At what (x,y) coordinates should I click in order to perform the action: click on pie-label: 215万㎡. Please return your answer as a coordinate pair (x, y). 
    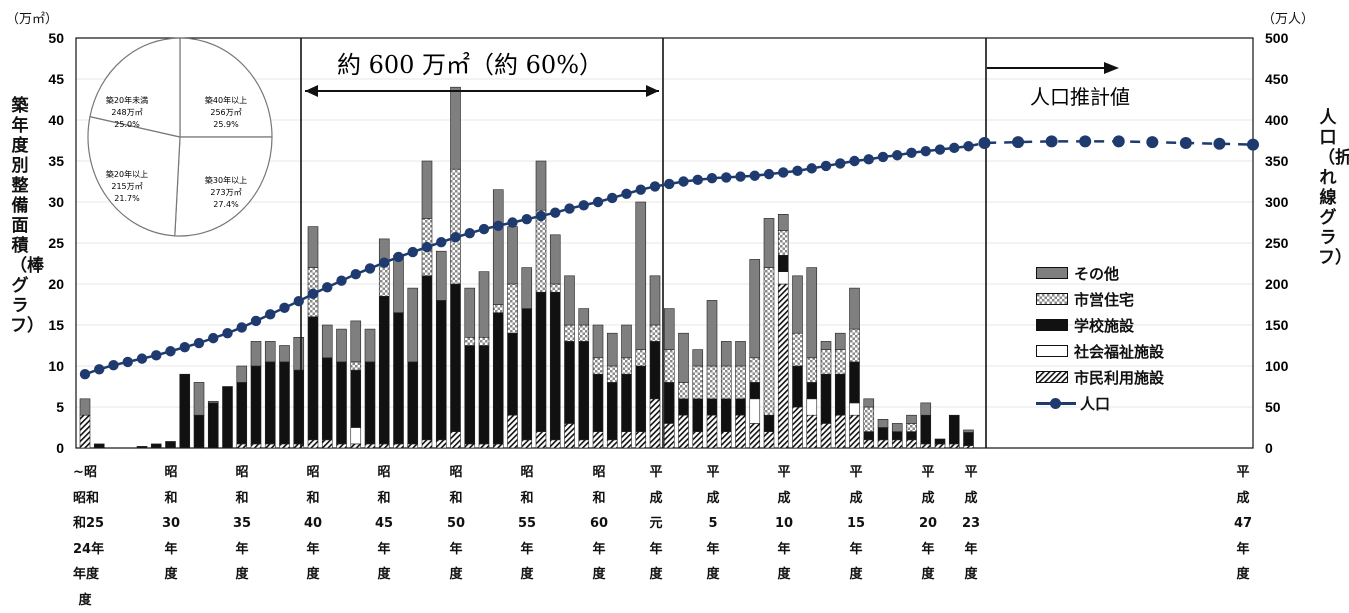
    Looking at the image, I should click on (126, 186).